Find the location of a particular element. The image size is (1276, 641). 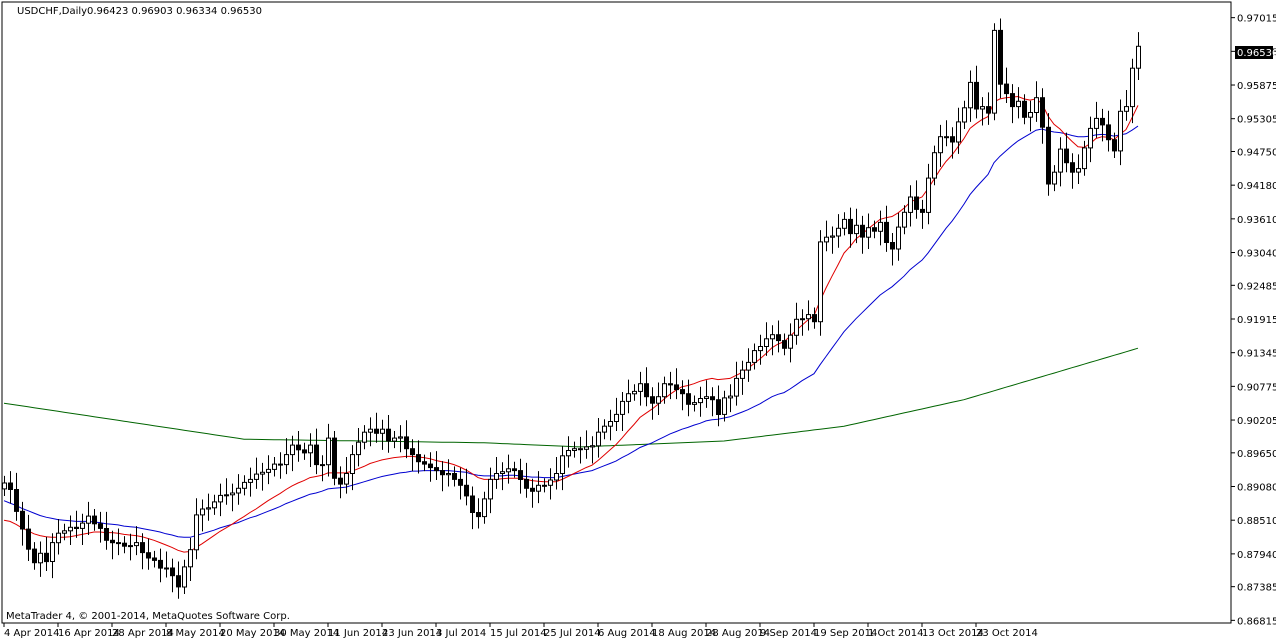

current-price-tag is located at coordinates (1254, 52).